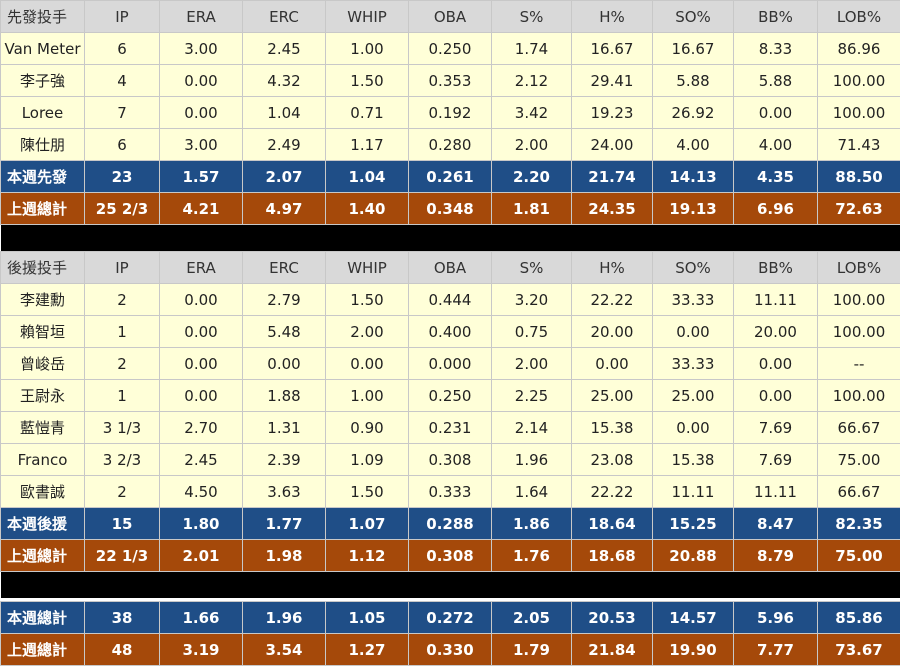 The width and height of the screenshot is (900, 666). Describe the element at coordinates (776, 556) in the screenshot. I see `stat-cell: 8.79` at that location.